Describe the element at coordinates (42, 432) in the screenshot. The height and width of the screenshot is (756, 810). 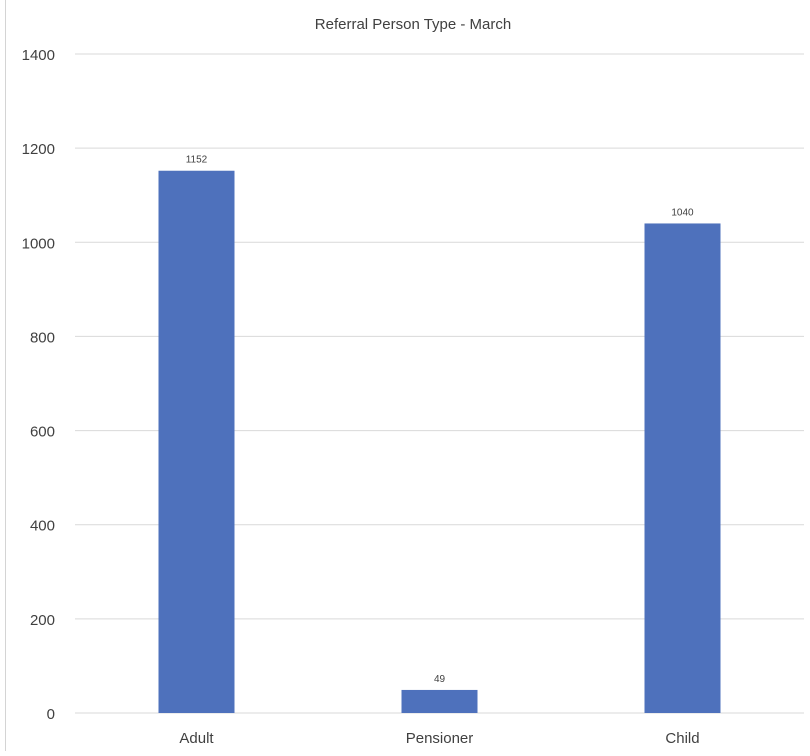
I see `y-tick-label: 600` at that location.